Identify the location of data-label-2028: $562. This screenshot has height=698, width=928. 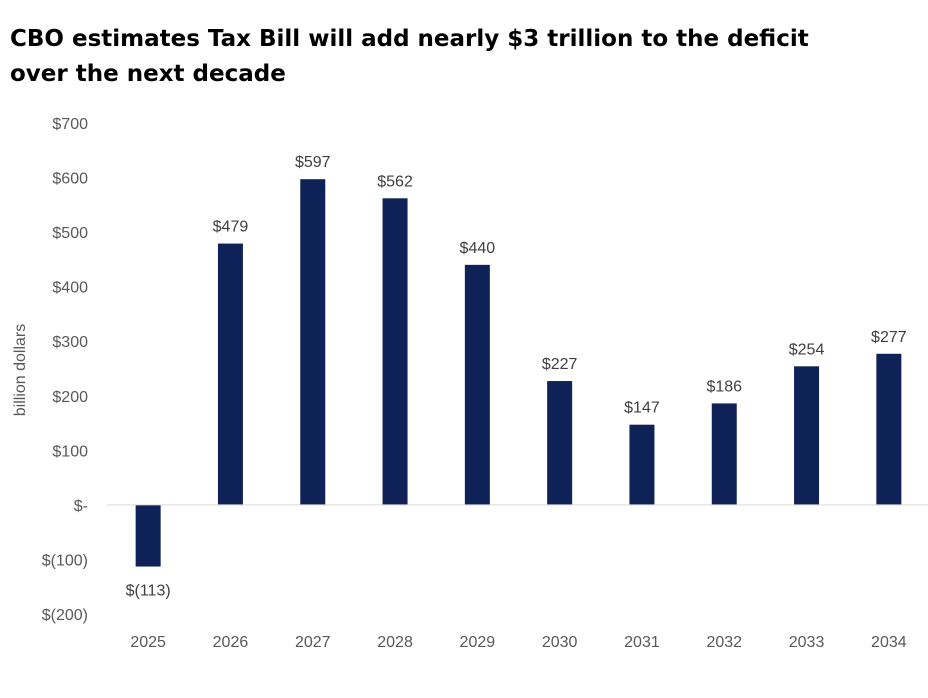
(395, 181).